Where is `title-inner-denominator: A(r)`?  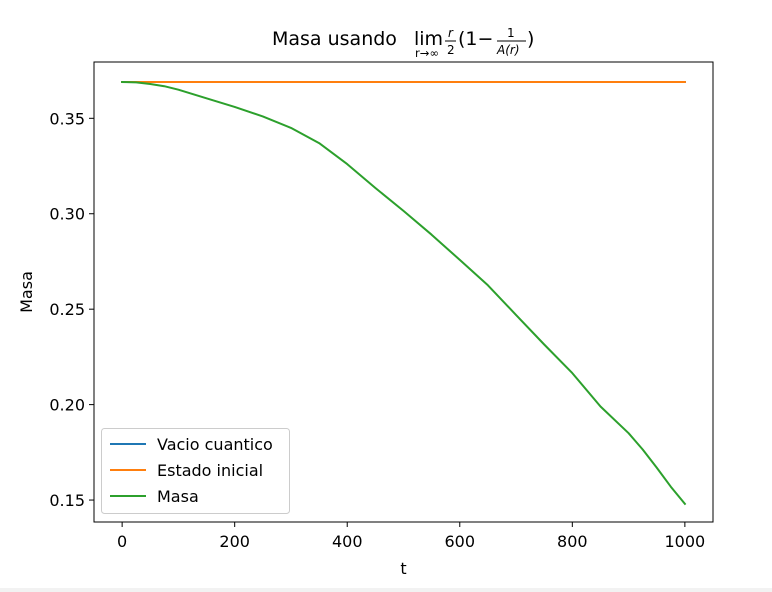 title-inner-denominator: A(r) is located at coordinates (508, 50).